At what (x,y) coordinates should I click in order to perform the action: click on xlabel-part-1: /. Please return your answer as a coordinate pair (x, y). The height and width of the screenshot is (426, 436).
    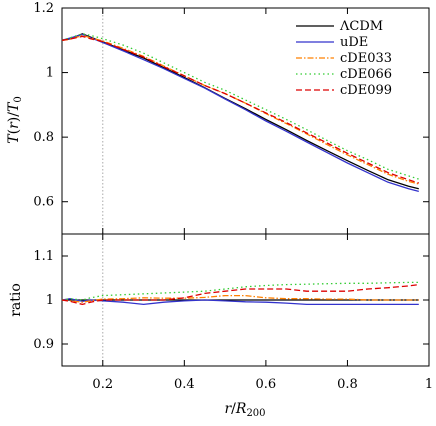
    Looking at the image, I should click on (233, 409).